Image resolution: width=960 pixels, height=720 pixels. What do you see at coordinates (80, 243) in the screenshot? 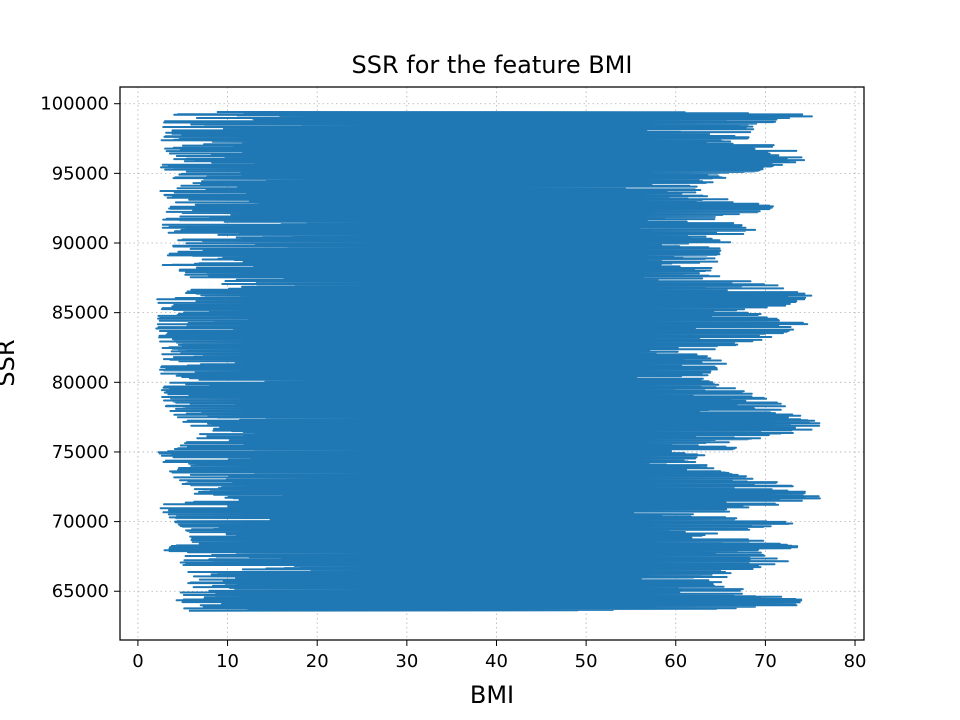
I see `y-tick-label: 90000` at bounding box center [80, 243].